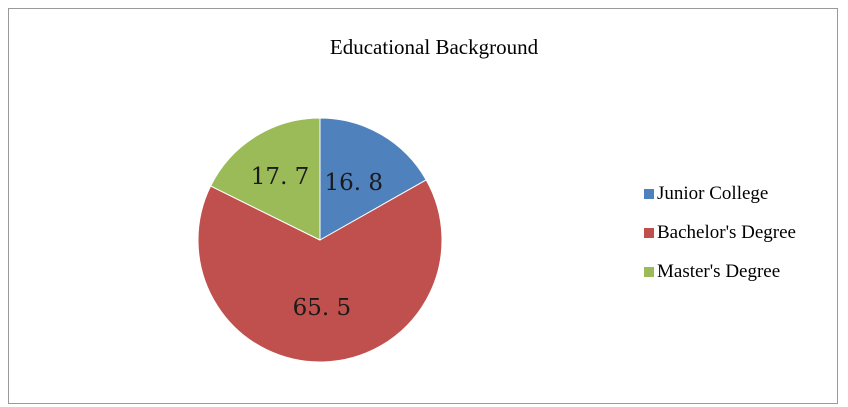 The image size is (848, 407). I want to click on pie-slice-junior-college, so click(373, 179).